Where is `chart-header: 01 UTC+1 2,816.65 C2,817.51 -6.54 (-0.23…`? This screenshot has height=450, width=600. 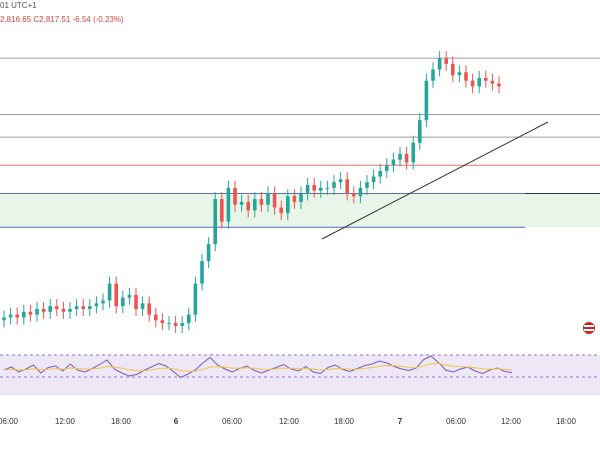 chart-header: 01 UTC+1 2,816.65 C2,817.51 -6.54 (-0.23… is located at coordinates (62, 12).